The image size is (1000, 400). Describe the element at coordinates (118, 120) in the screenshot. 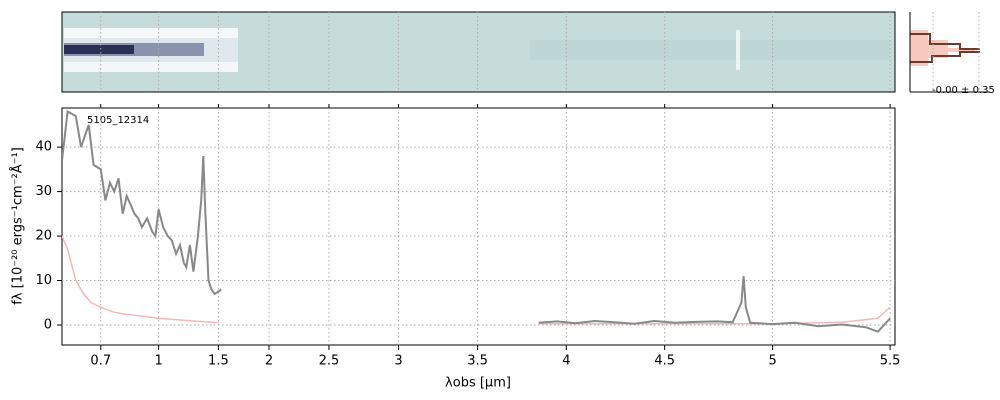

I see `object-label: 5105_12314` at that location.